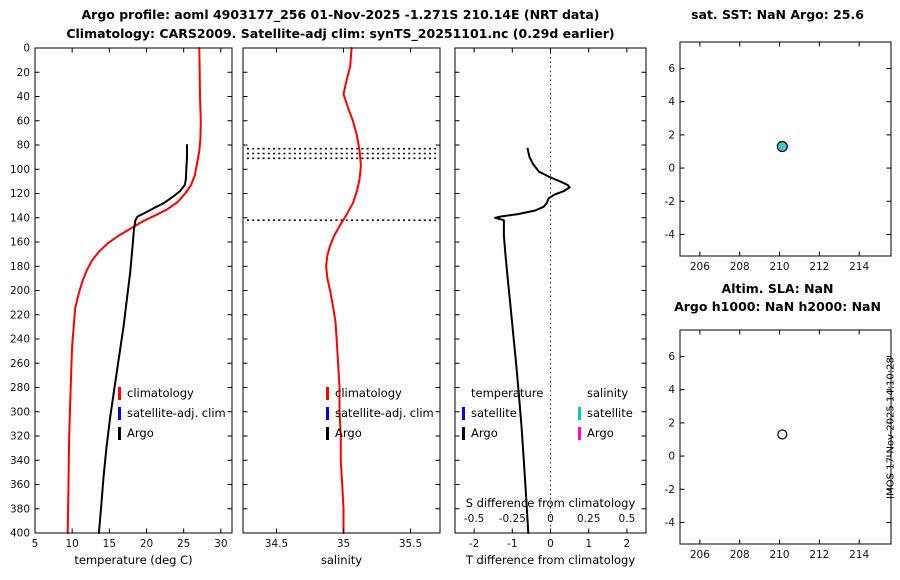  What do you see at coordinates (23, 73) in the screenshot?
I see `y-tick-label: 20` at bounding box center [23, 73].